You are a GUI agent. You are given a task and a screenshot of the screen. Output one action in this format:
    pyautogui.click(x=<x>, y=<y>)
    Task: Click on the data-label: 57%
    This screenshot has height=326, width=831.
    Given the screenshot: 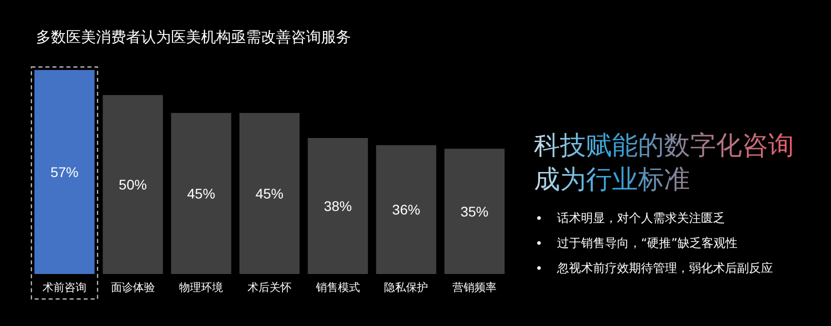 What is the action you would take?
    pyautogui.click(x=64, y=172)
    